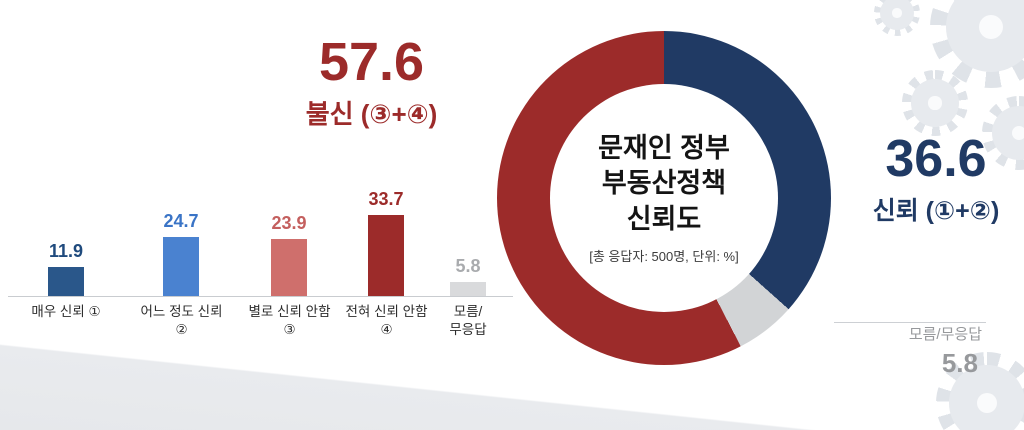  What do you see at coordinates (468, 311) in the screenshot?
I see `bar-label-line: 모름/` at bounding box center [468, 311].